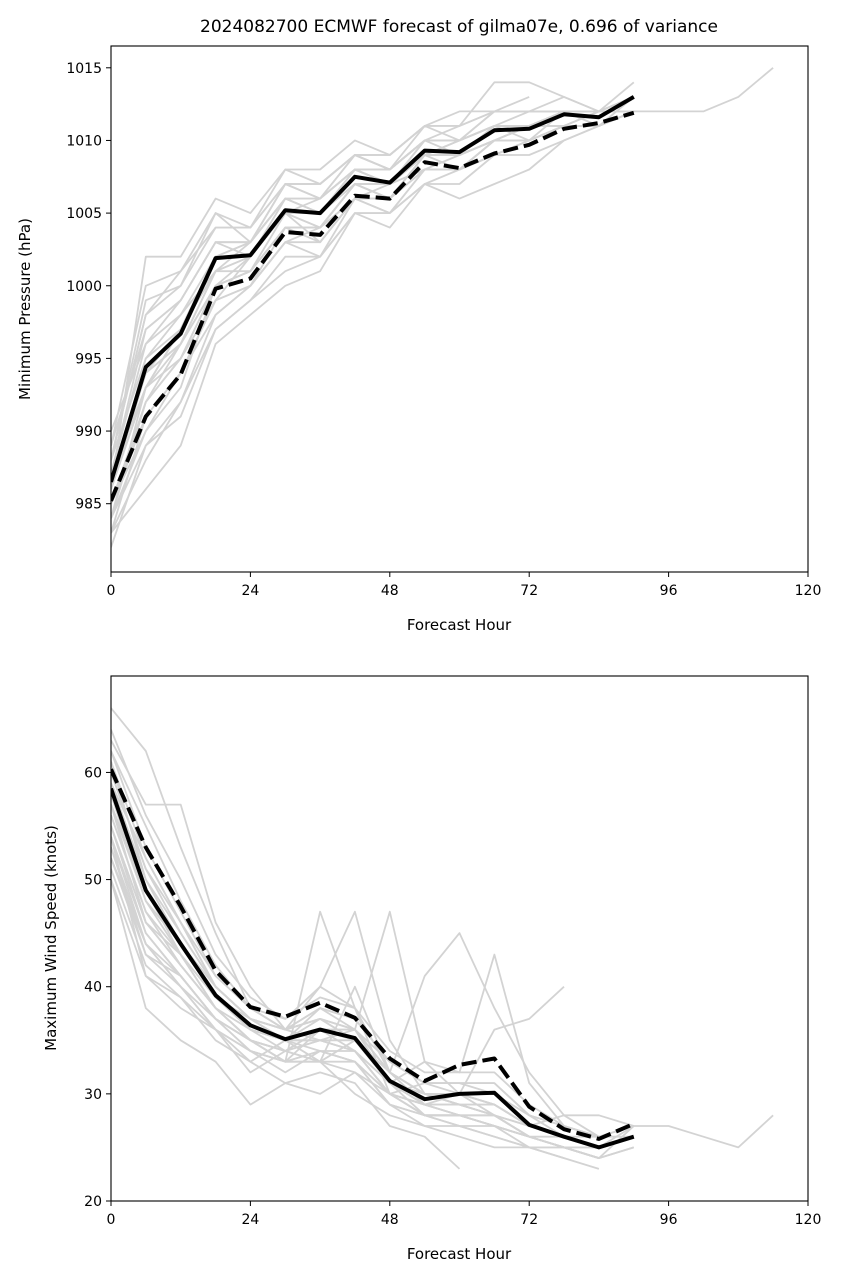  I want to click on wind-x-tick-label: 96, so click(669, 1220).